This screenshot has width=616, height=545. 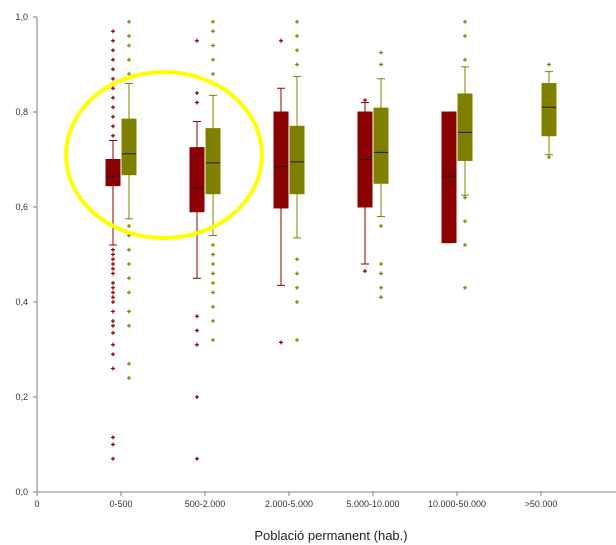 I want to click on y-axis-ticks: 0,0 0,2 0,4 0,6 0,8 1,0, so click(x=26, y=254).